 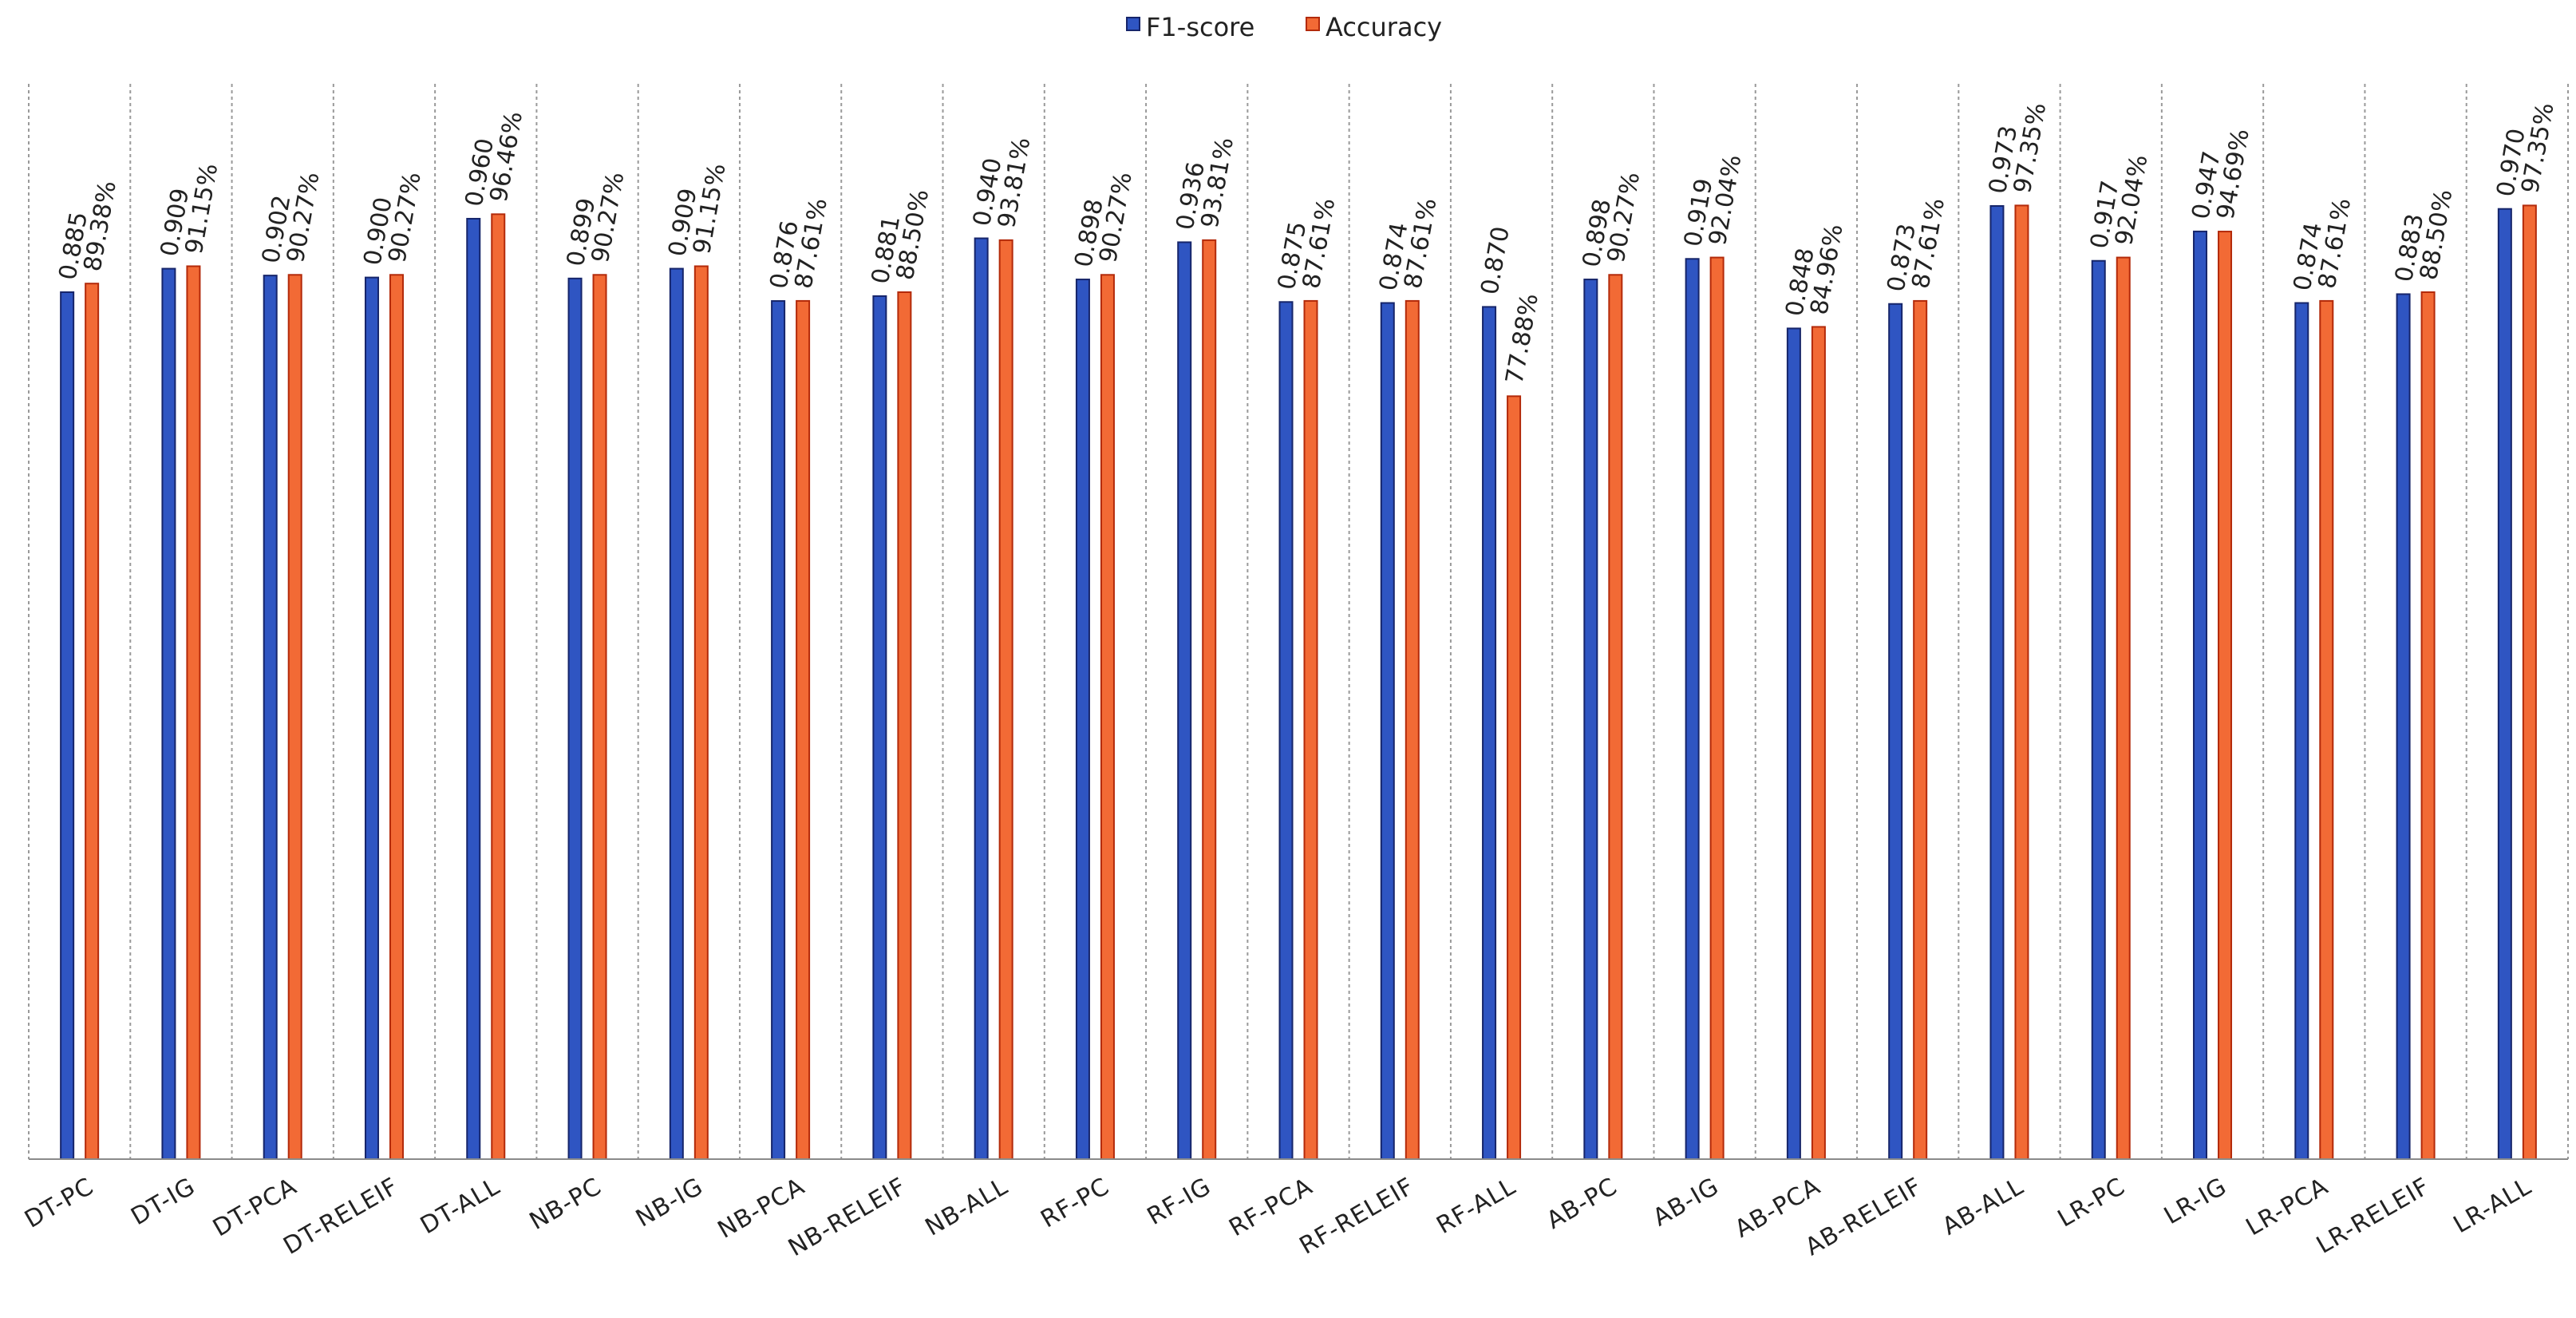 What do you see at coordinates (1582, 1204) in the screenshot?
I see `x-tick-label-ab-pc: AB-PC` at bounding box center [1582, 1204].